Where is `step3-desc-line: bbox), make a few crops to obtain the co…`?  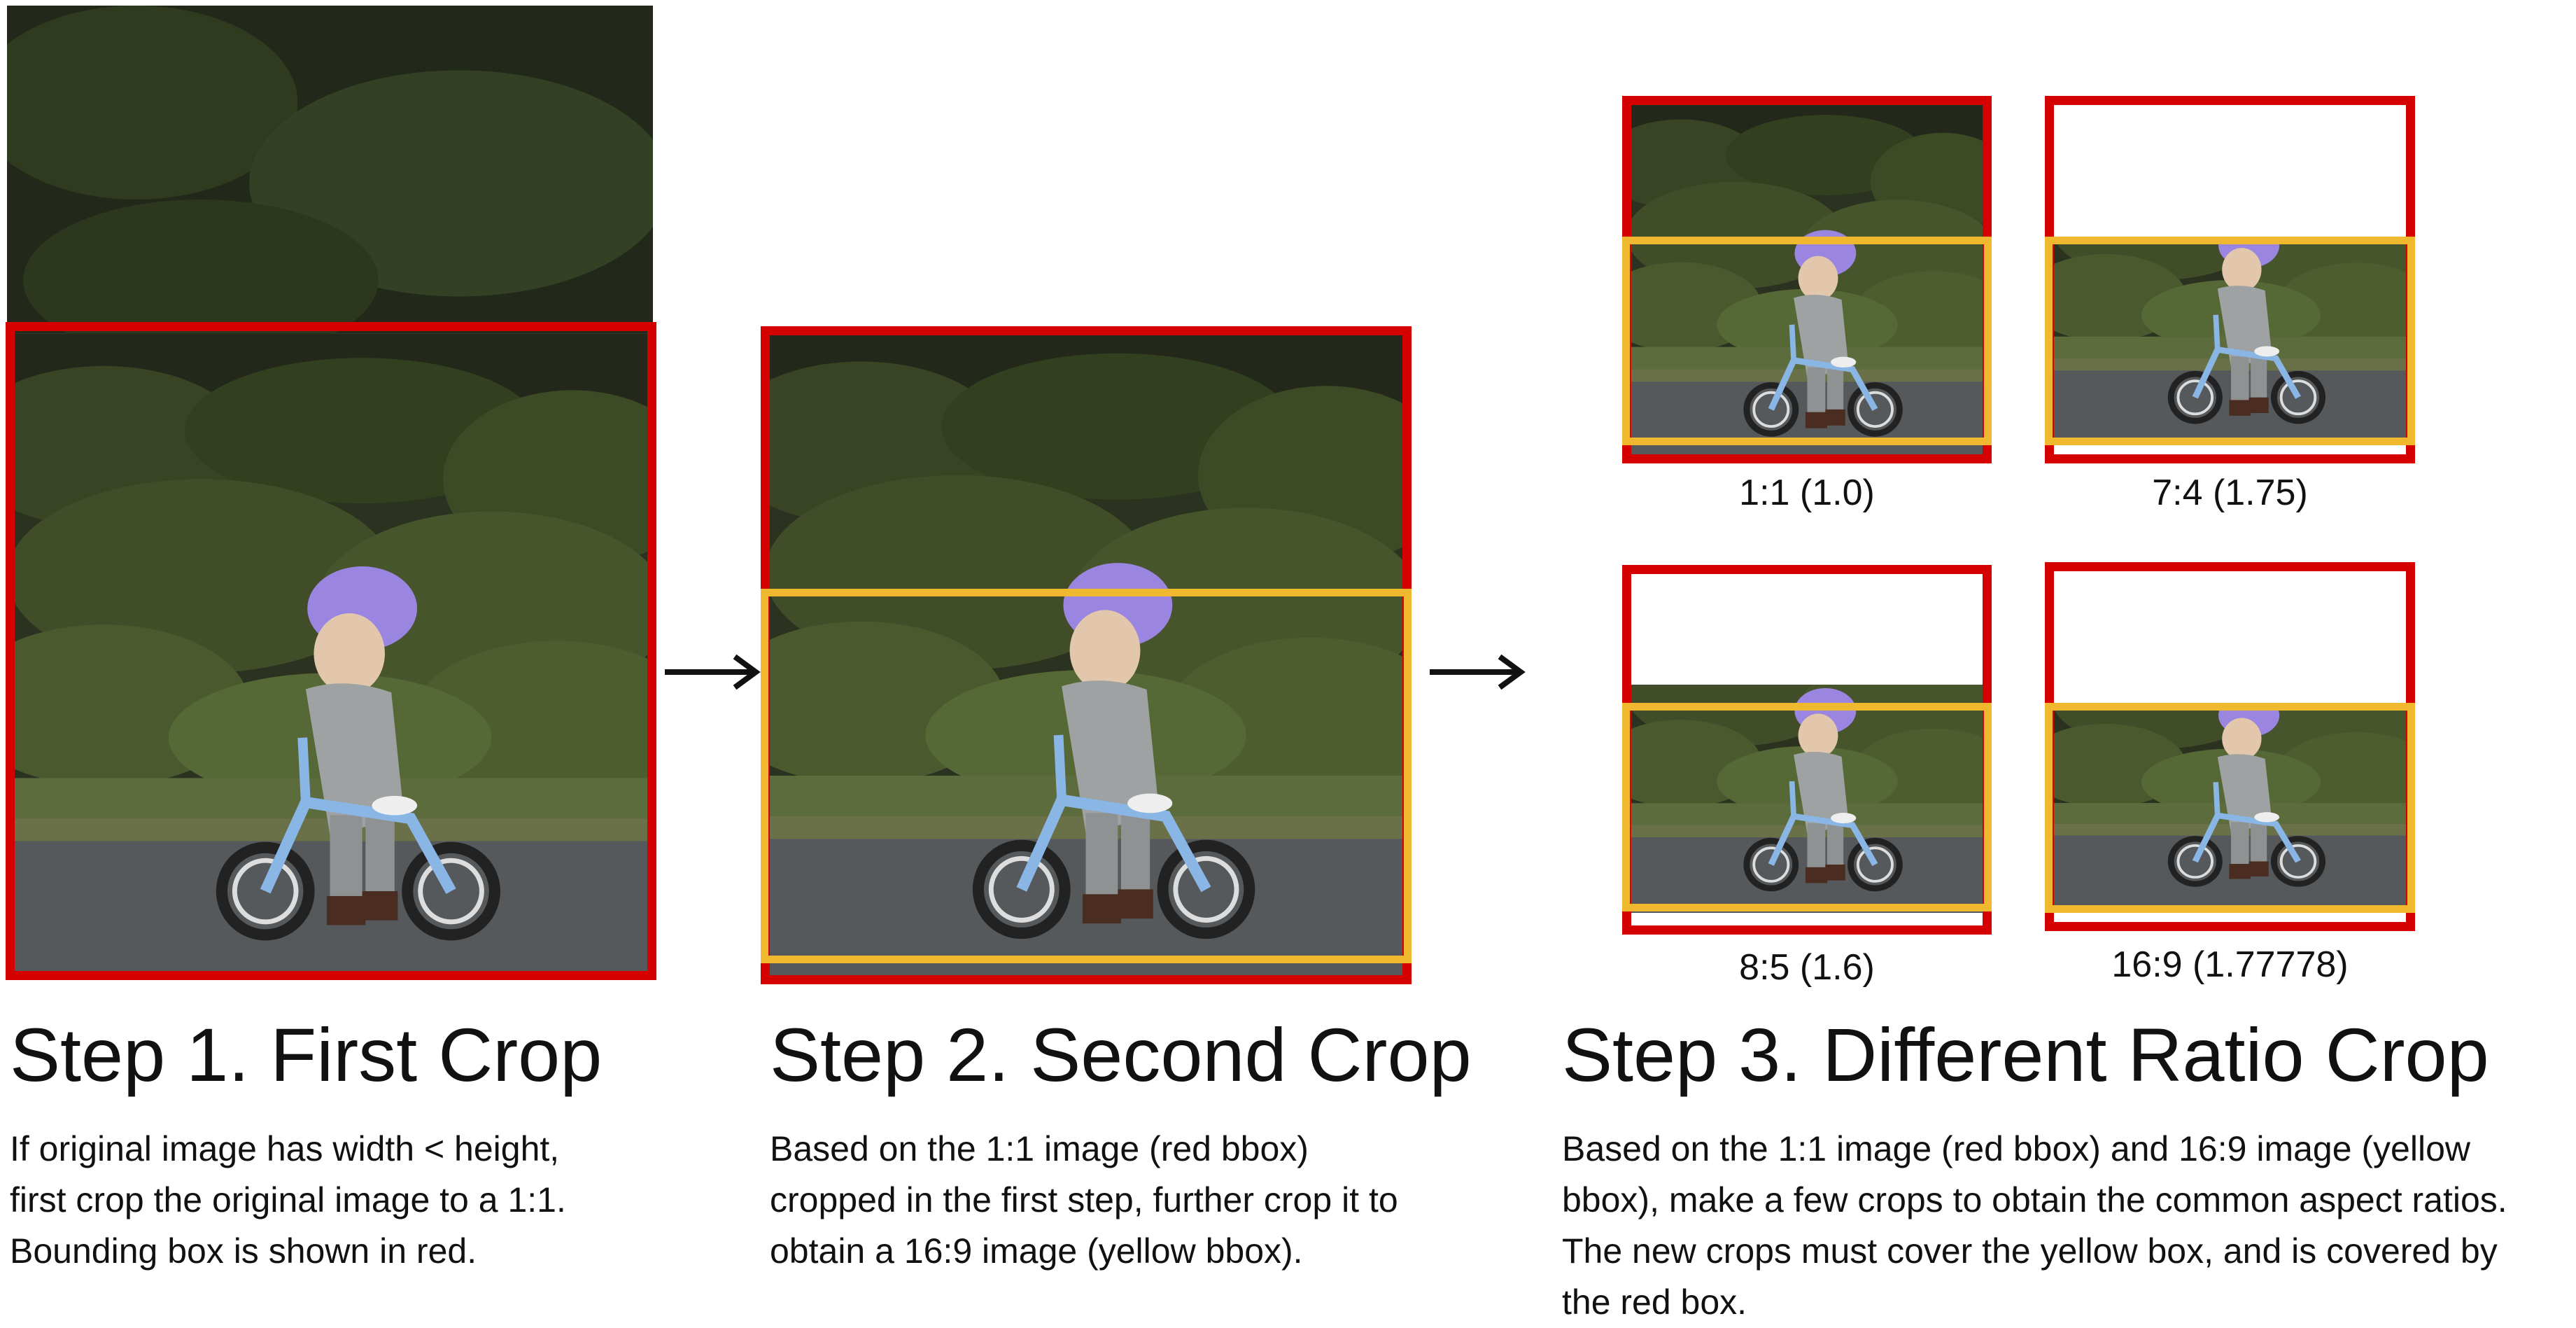
step3-desc-line: bbox), make a few crops to obtain the co… is located at coordinates (2034, 1200).